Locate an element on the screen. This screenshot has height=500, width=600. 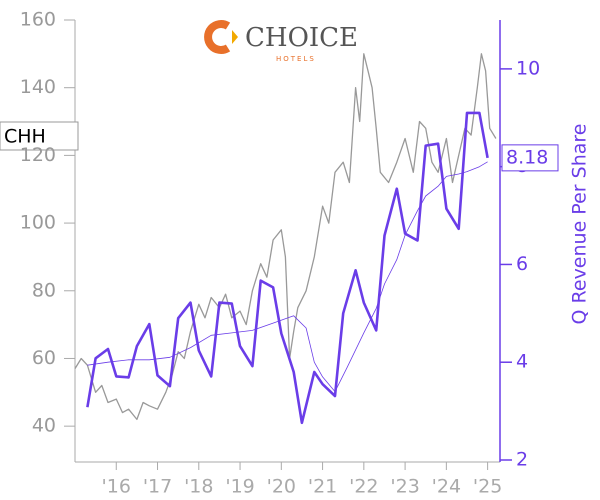
y-tick-label: 40 is located at coordinates (44, 426).